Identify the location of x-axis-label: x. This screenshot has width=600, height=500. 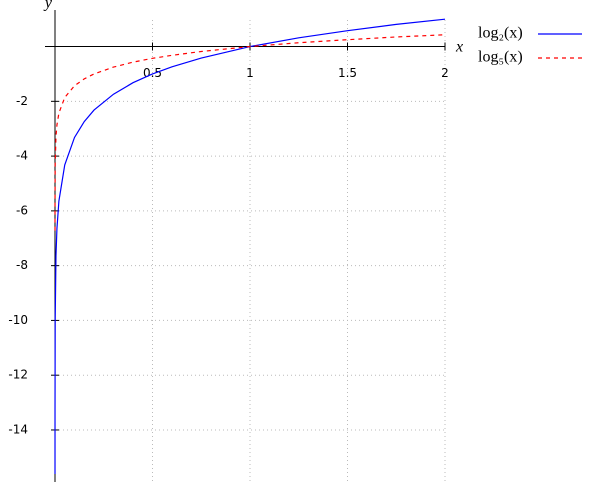
(459, 47).